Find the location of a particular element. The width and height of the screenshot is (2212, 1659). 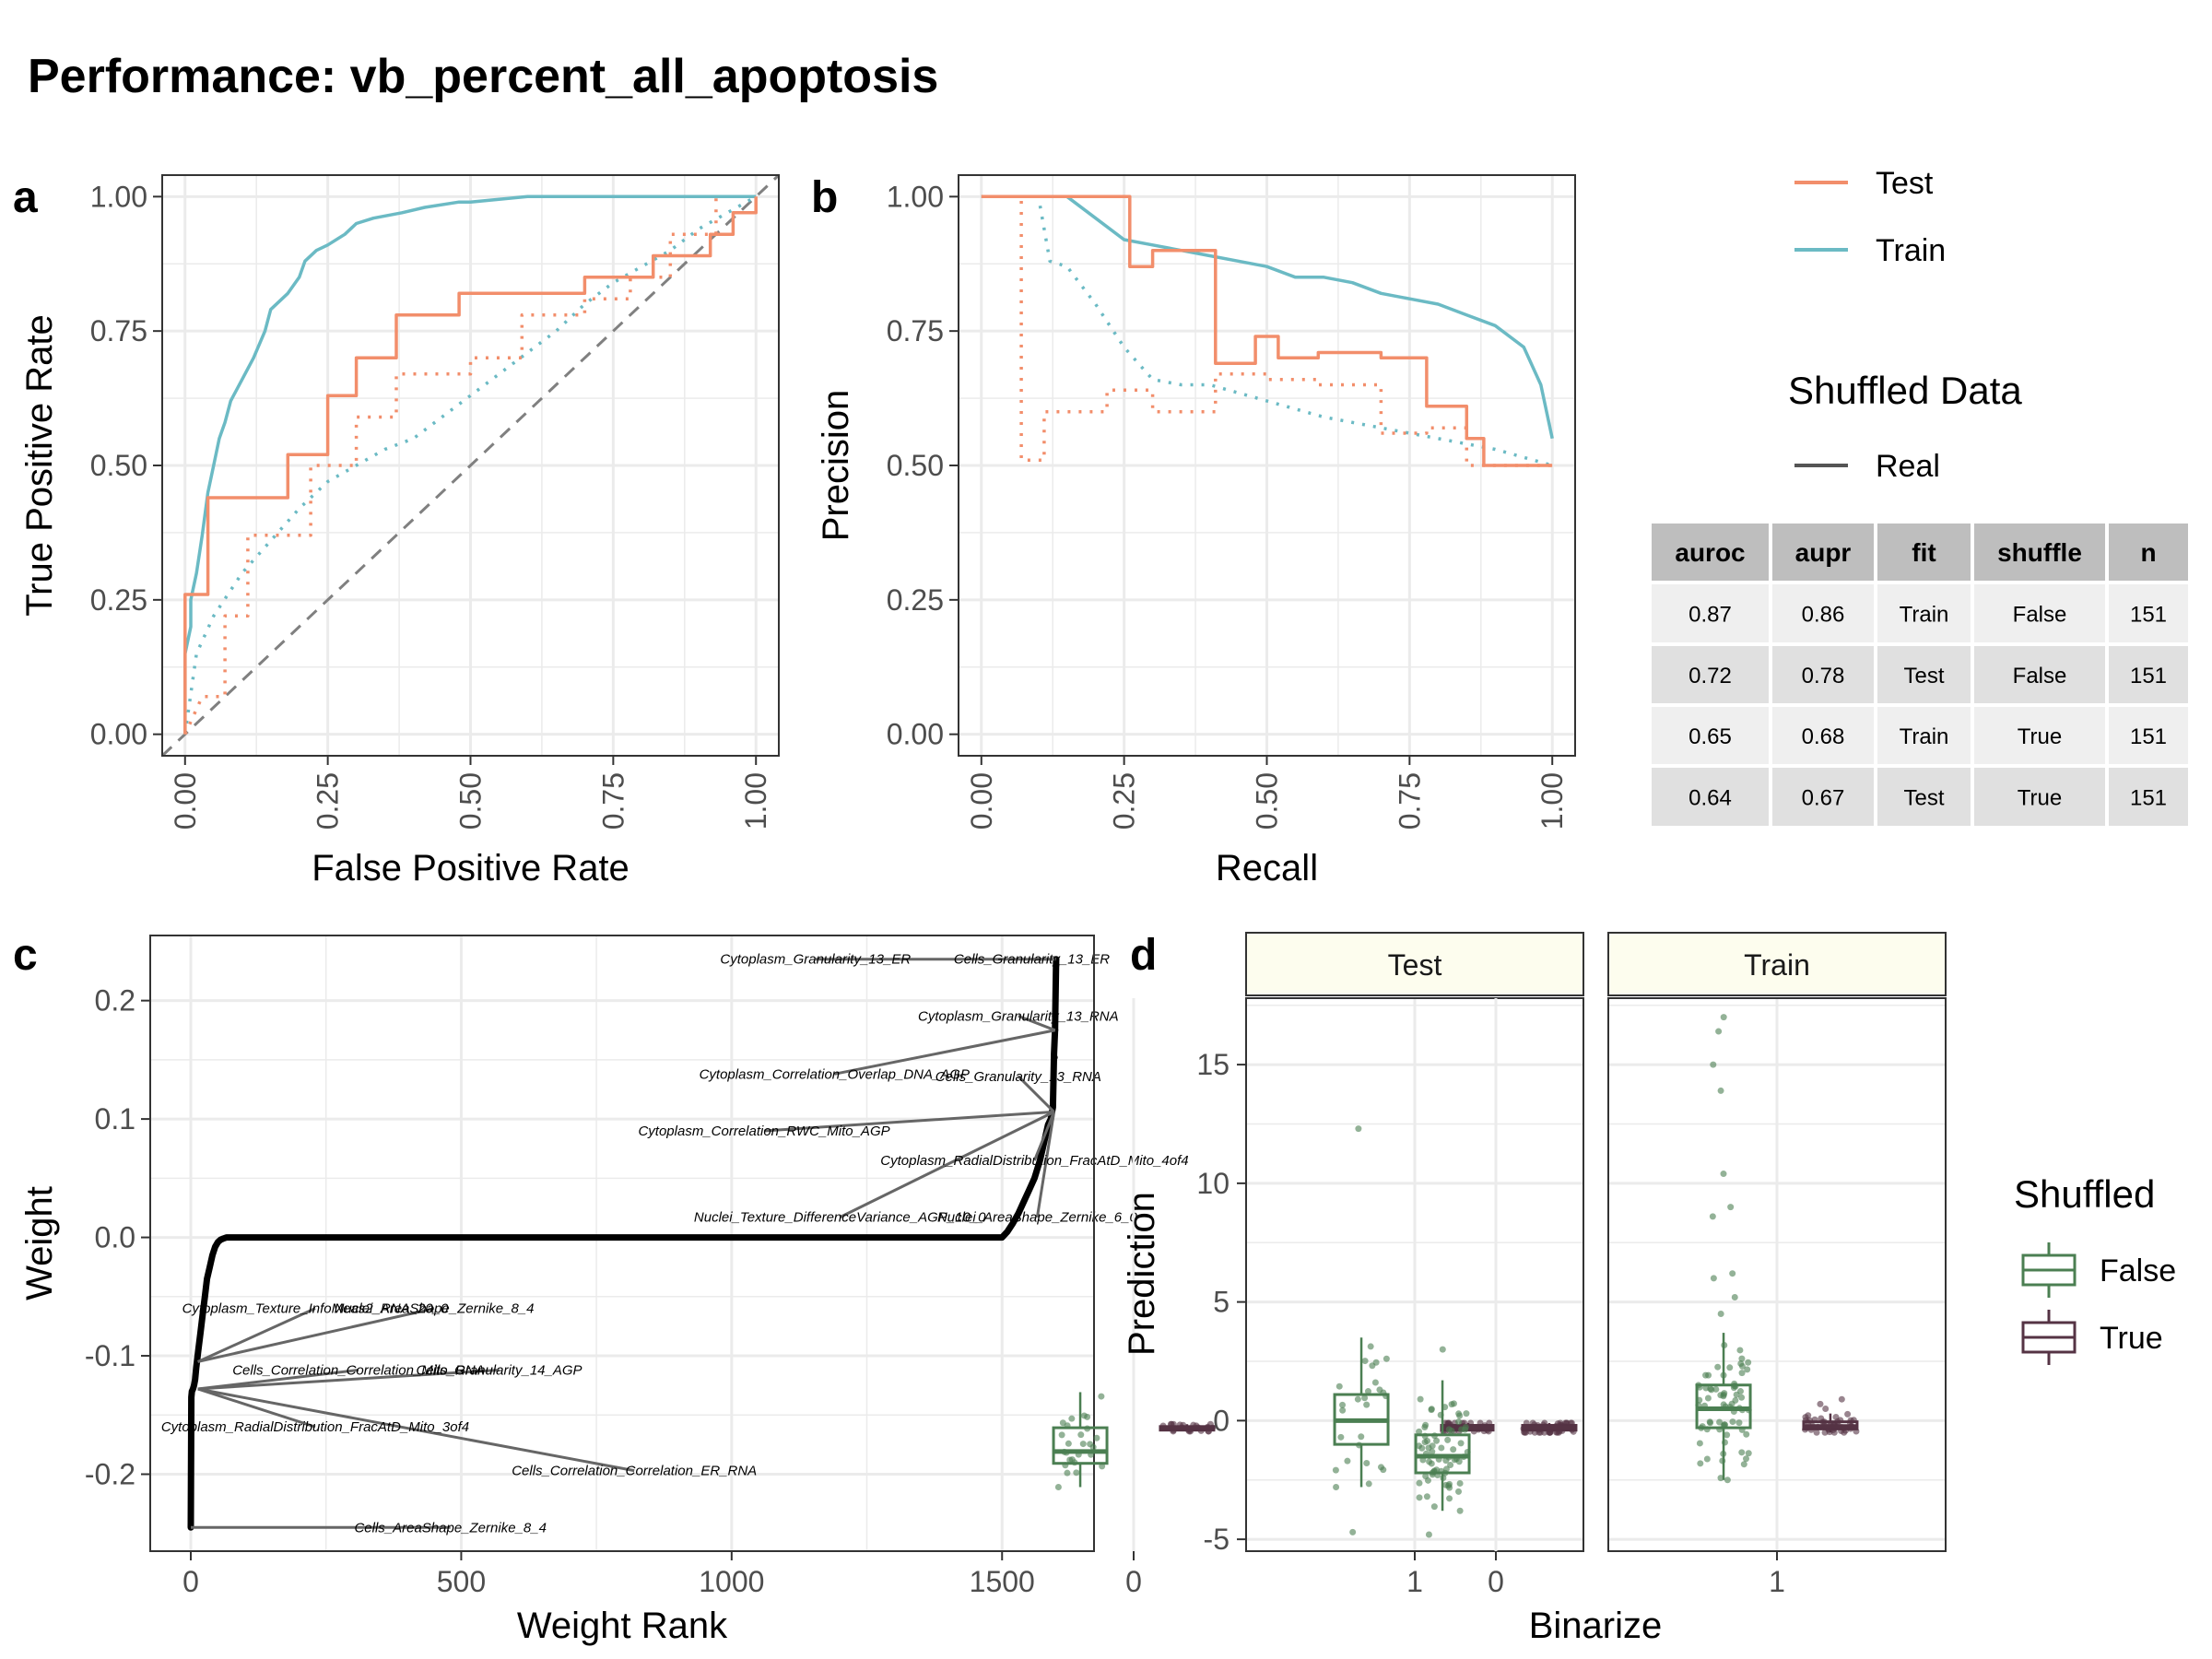

panel-label: b is located at coordinates (824, 197).